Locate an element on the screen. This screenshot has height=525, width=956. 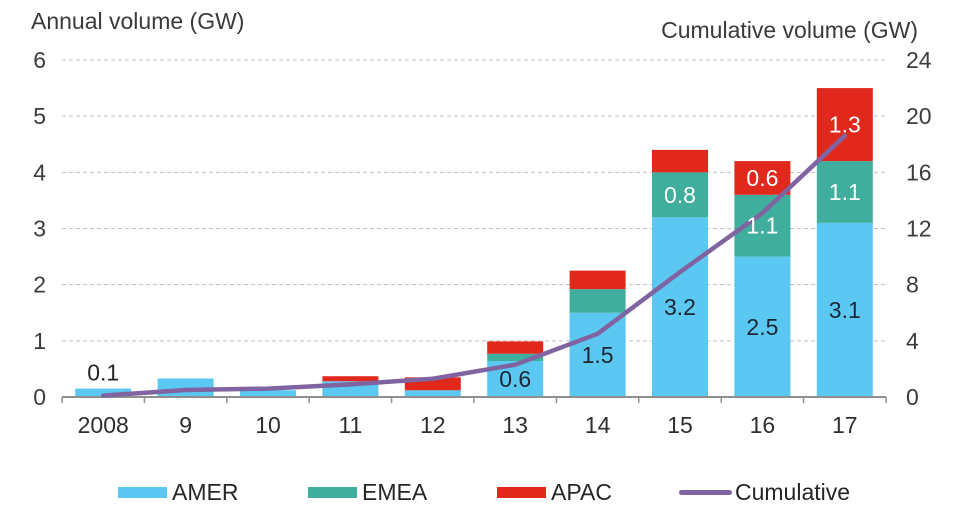
left-axis-tick-label: 0 is located at coordinates (39, 397).